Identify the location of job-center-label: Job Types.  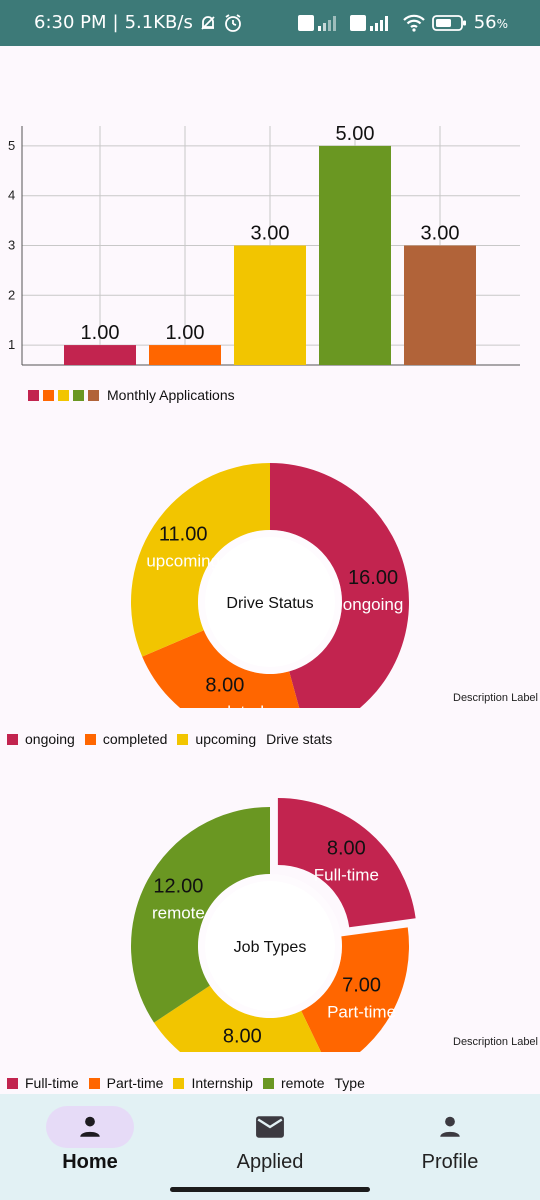
(270, 947).